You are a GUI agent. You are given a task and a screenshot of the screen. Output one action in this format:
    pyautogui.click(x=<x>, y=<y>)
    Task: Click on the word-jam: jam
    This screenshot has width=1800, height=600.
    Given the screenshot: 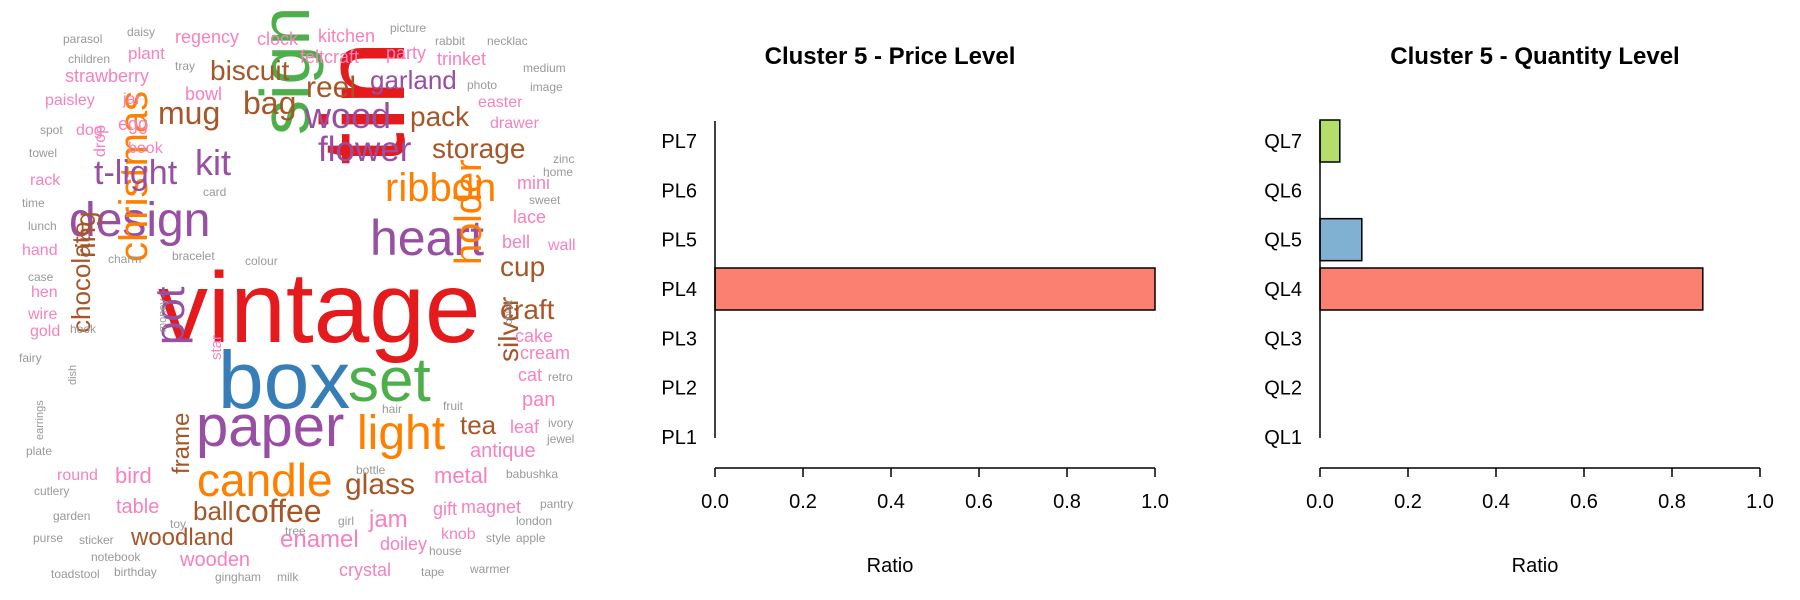 What is the action you would take?
    pyautogui.click(x=388, y=519)
    